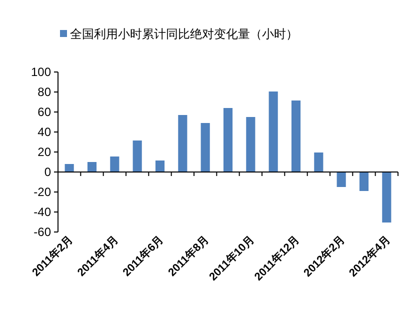  What do you see at coordinates (45, 132) in the screenshot?
I see `y-tick-label: 40` at bounding box center [45, 132].